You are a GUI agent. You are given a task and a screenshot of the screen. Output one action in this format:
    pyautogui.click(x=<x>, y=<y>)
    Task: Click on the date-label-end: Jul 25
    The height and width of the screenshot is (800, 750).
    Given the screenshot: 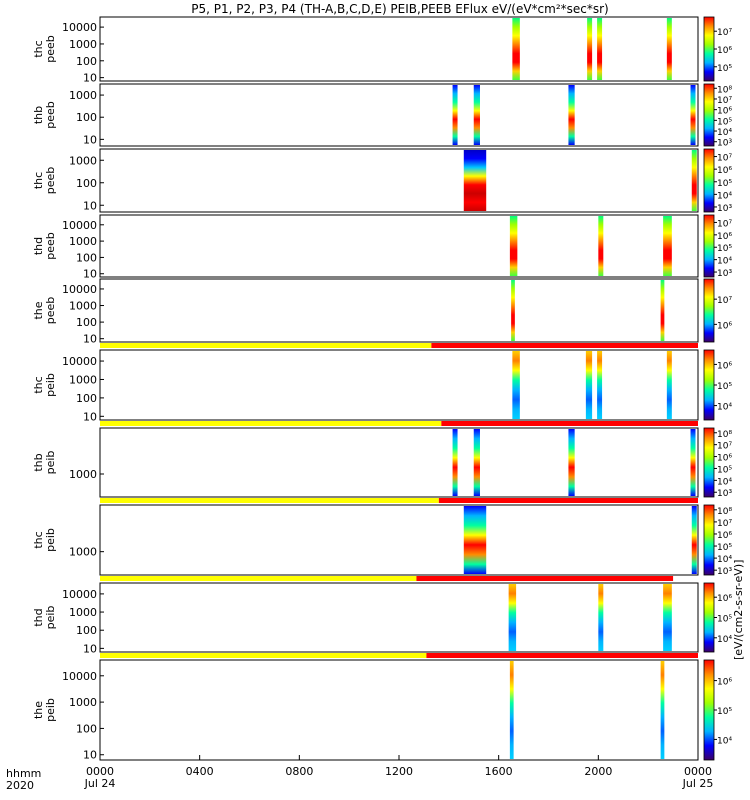 What is the action you would take?
    pyautogui.click(x=698, y=783)
    